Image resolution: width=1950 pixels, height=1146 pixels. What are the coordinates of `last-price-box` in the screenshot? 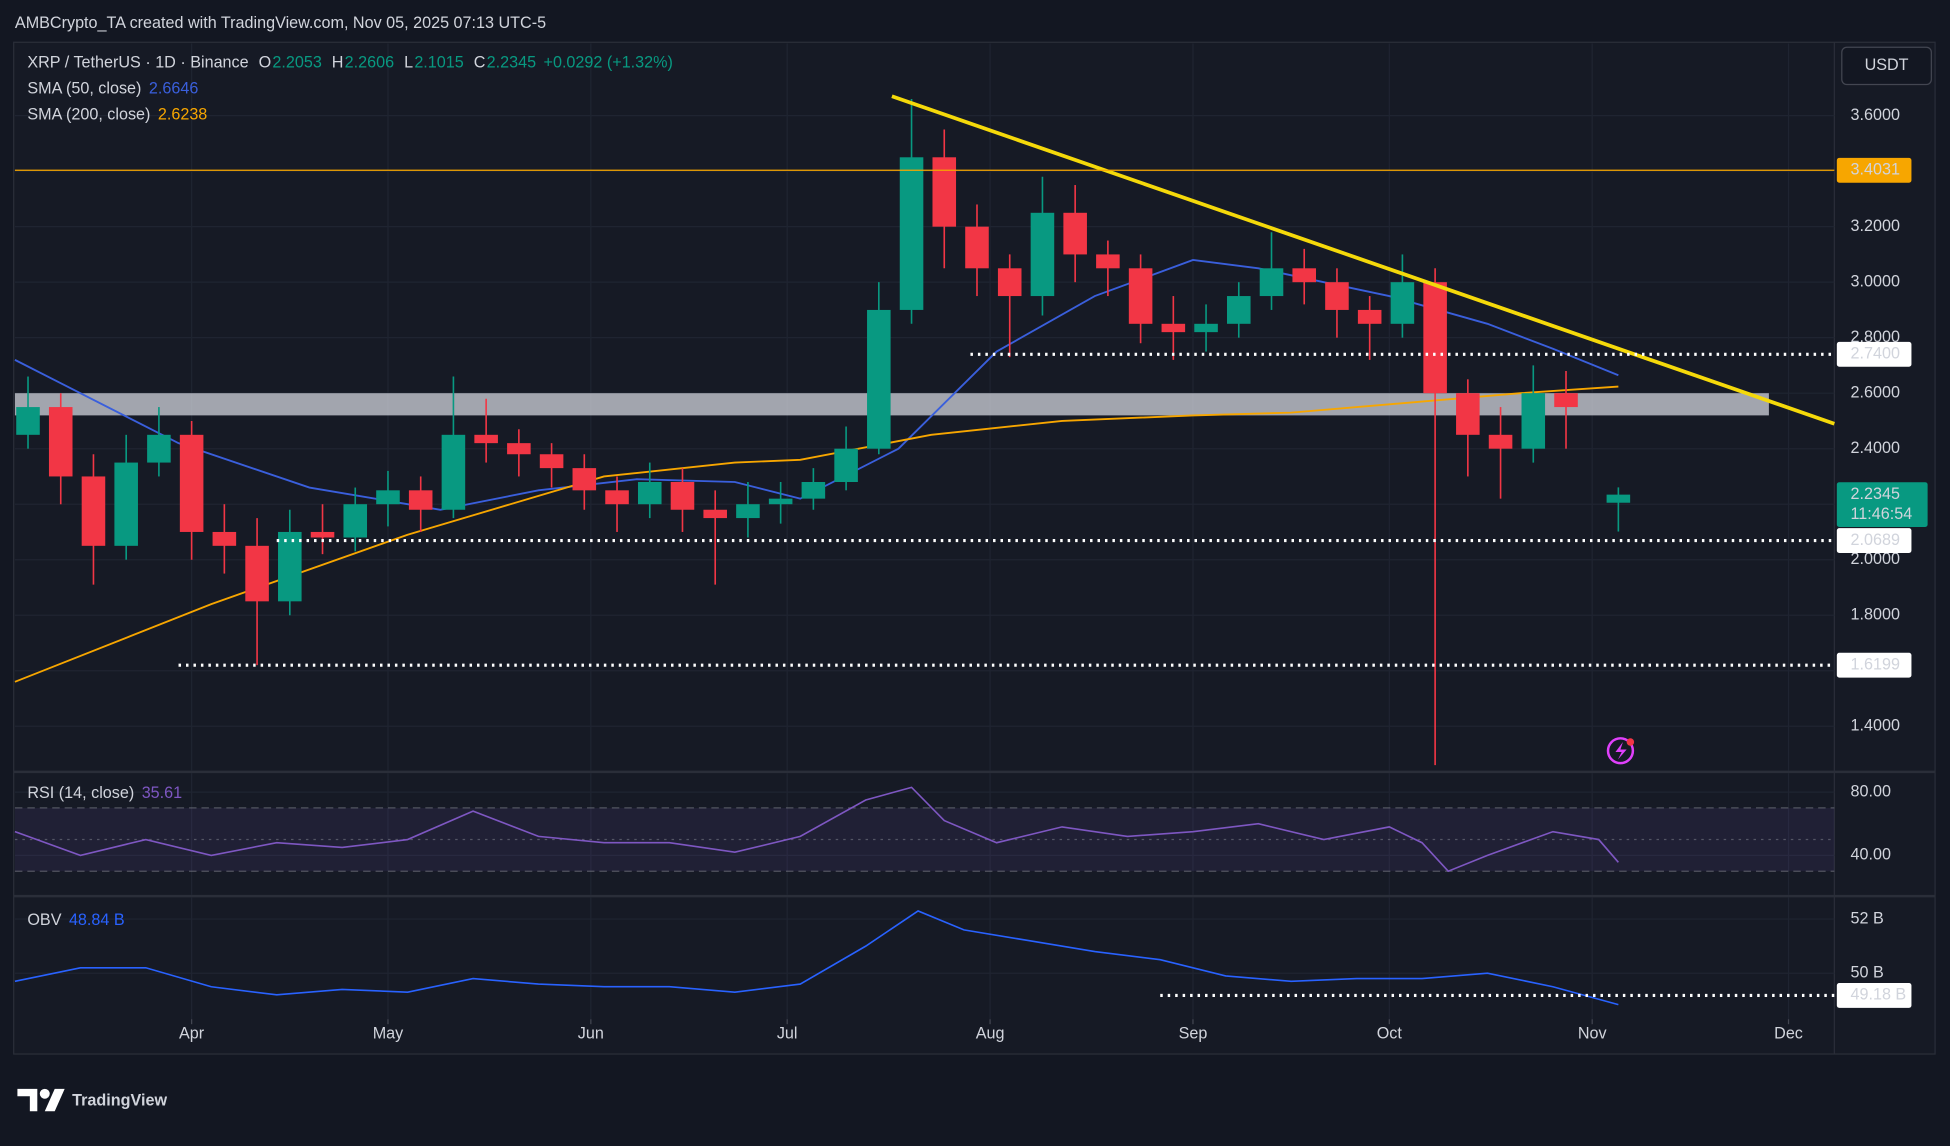 It's located at (1882, 504).